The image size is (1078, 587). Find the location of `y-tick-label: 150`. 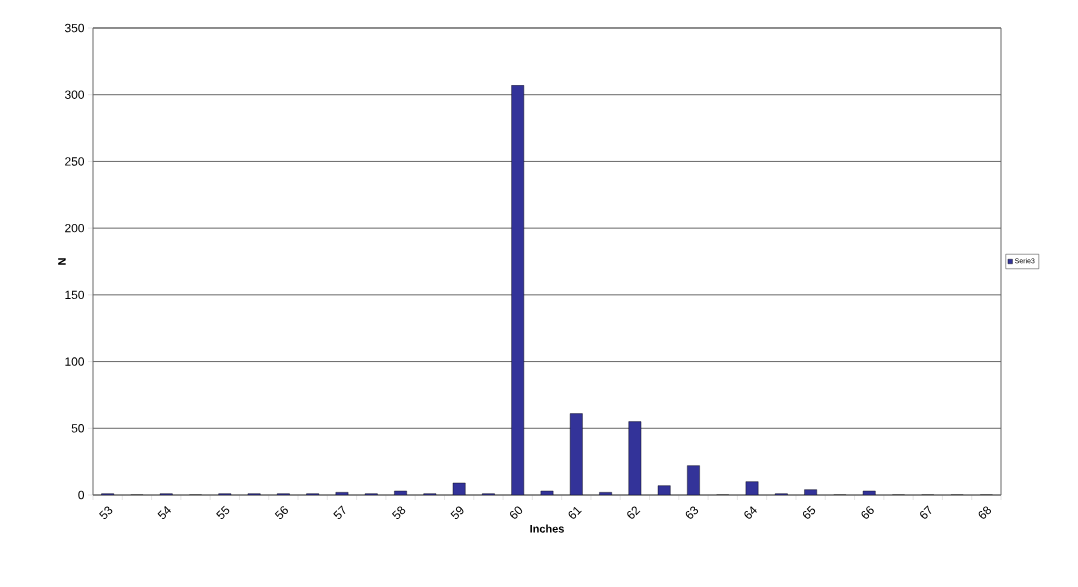

y-tick-label: 150 is located at coordinates (75, 295).